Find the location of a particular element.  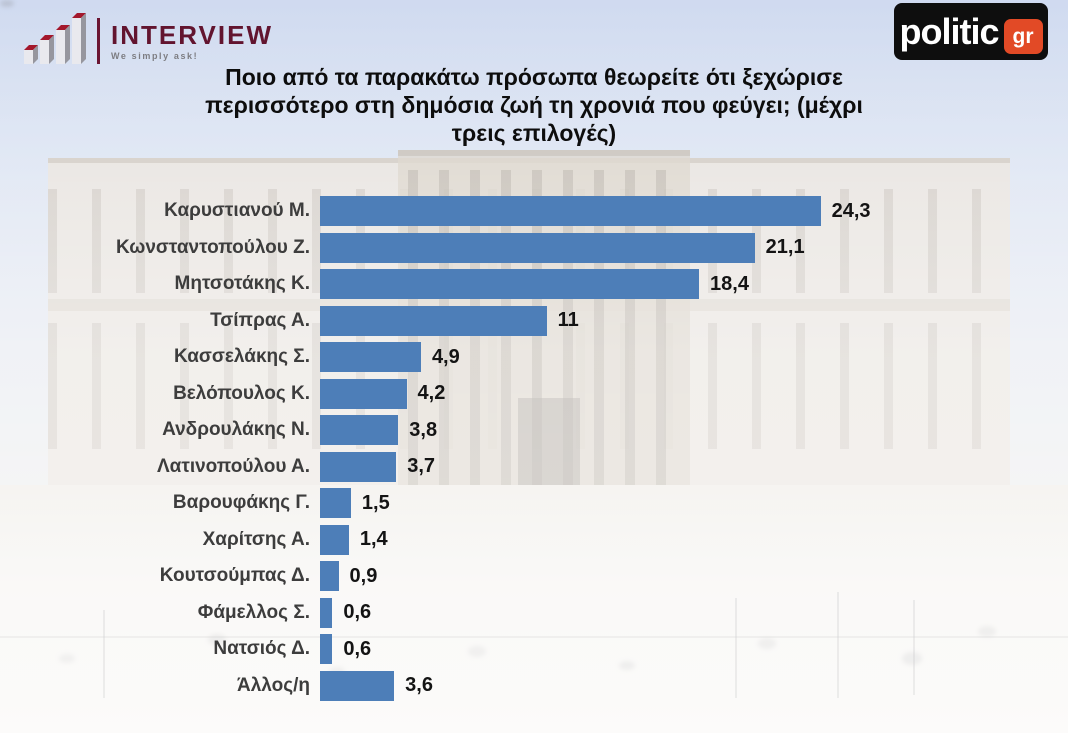

chart-row: Ανδρουλάκης Ν. 3,8 is located at coordinates (534, 430).